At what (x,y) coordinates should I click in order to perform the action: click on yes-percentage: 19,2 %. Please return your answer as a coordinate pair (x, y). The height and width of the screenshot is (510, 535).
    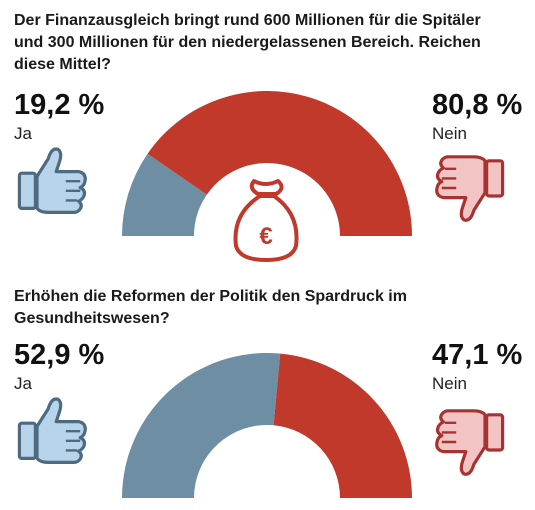
    Looking at the image, I should click on (59, 105).